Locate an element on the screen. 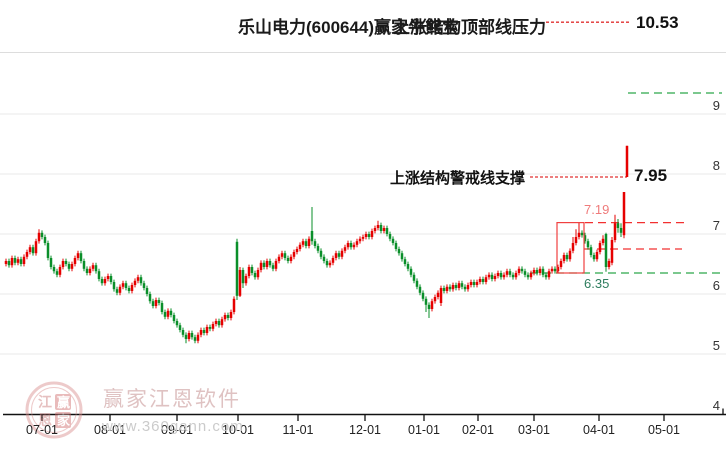 This screenshot has height=450, width=726. pressure-line-value: 10.53 is located at coordinates (657, 22).